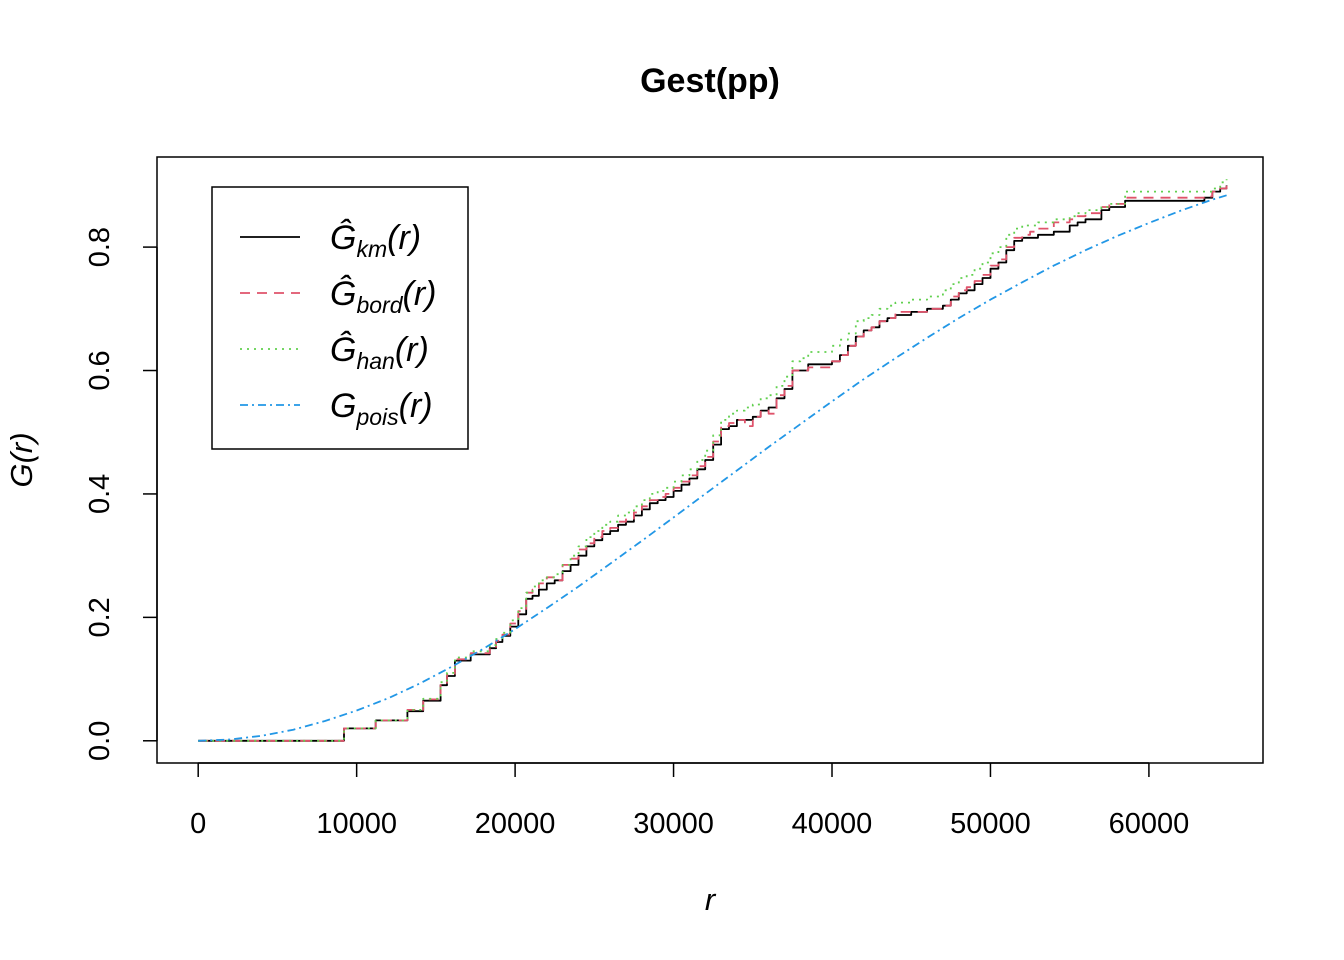 The image size is (1344, 960). Describe the element at coordinates (375, 240) in the screenshot. I see `legend-label-km: Ĝkm(r)` at that location.